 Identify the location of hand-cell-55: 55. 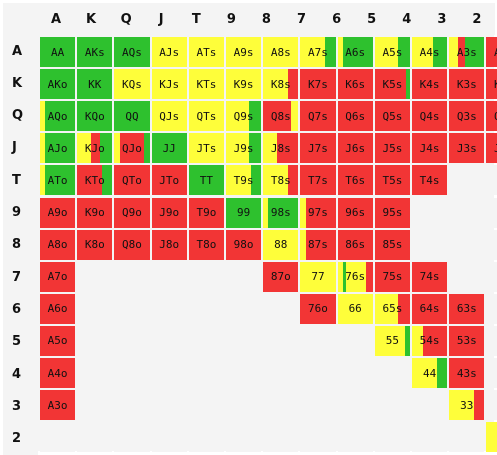
(392, 341).